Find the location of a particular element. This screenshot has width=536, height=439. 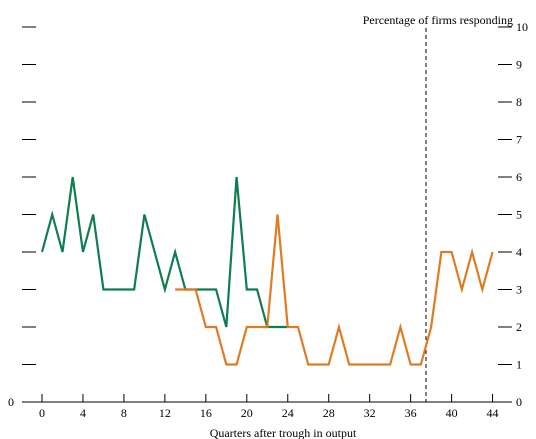

y-tick-label: 6 is located at coordinates (519, 177).